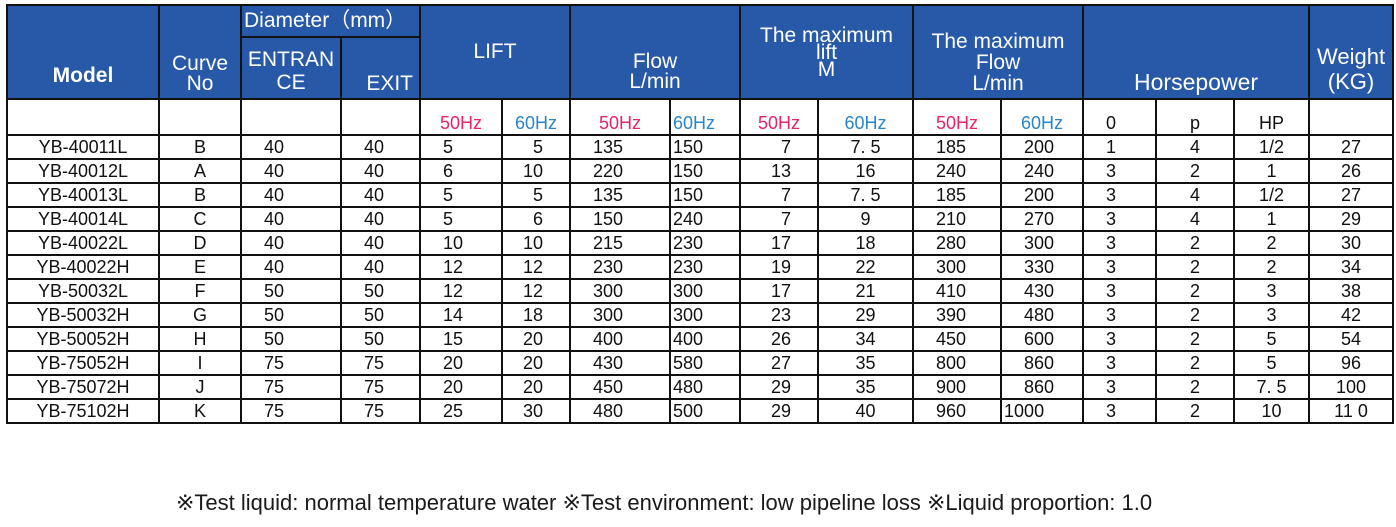 This screenshot has height=527, width=1396. What do you see at coordinates (200, 315) in the screenshot?
I see `curve-cell: G` at bounding box center [200, 315].